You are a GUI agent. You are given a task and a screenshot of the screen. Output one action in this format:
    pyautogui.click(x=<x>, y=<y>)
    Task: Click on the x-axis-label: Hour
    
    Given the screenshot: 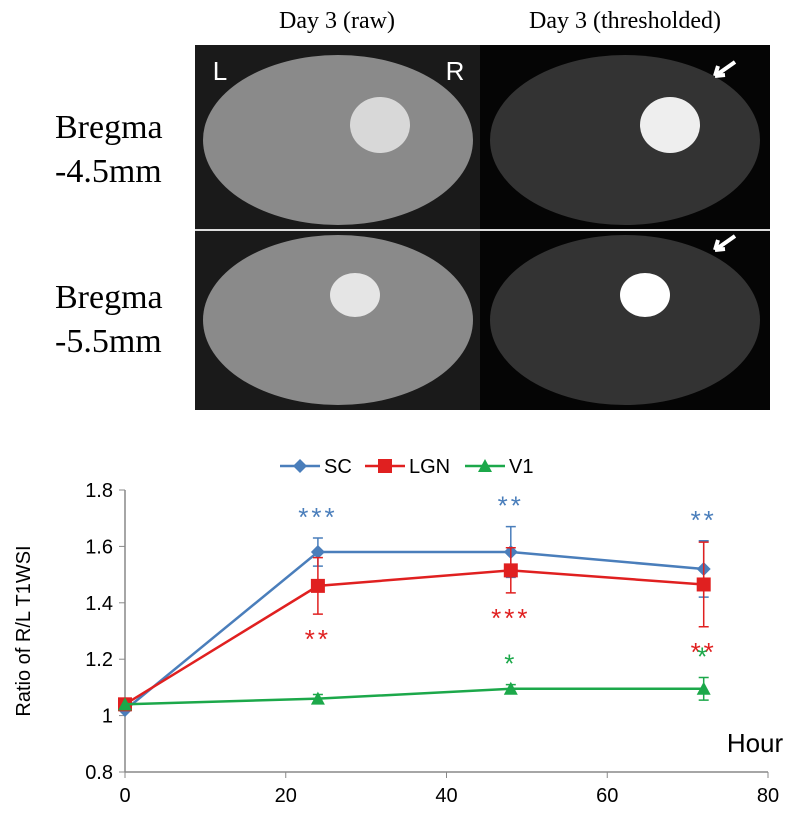 What is the action you would take?
    pyautogui.click(x=755, y=743)
    